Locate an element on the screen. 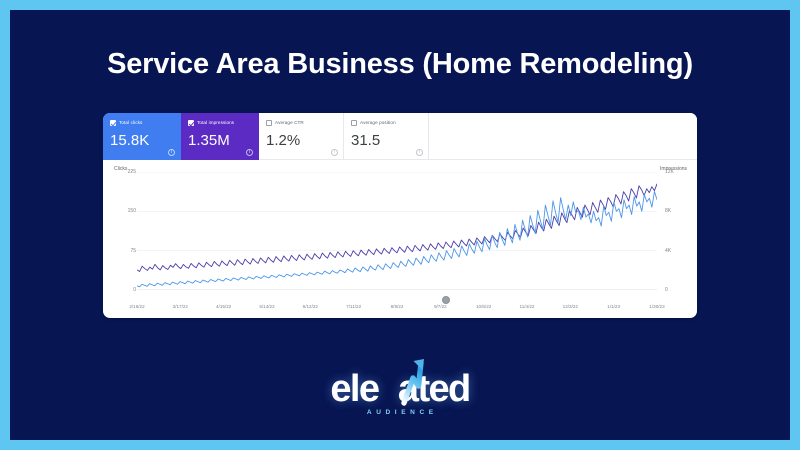  y-tick-left: 0 is located at coordinates (134, 290).